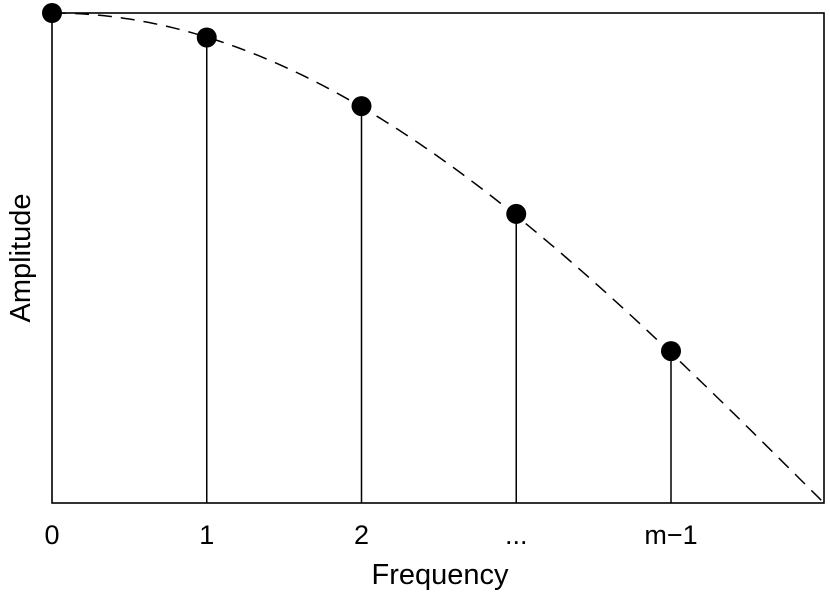  What do you see at coordinates (21, 258) in the screenshot?
I see `y-axis-label: Amplitude` at bounding box center [21, 258].